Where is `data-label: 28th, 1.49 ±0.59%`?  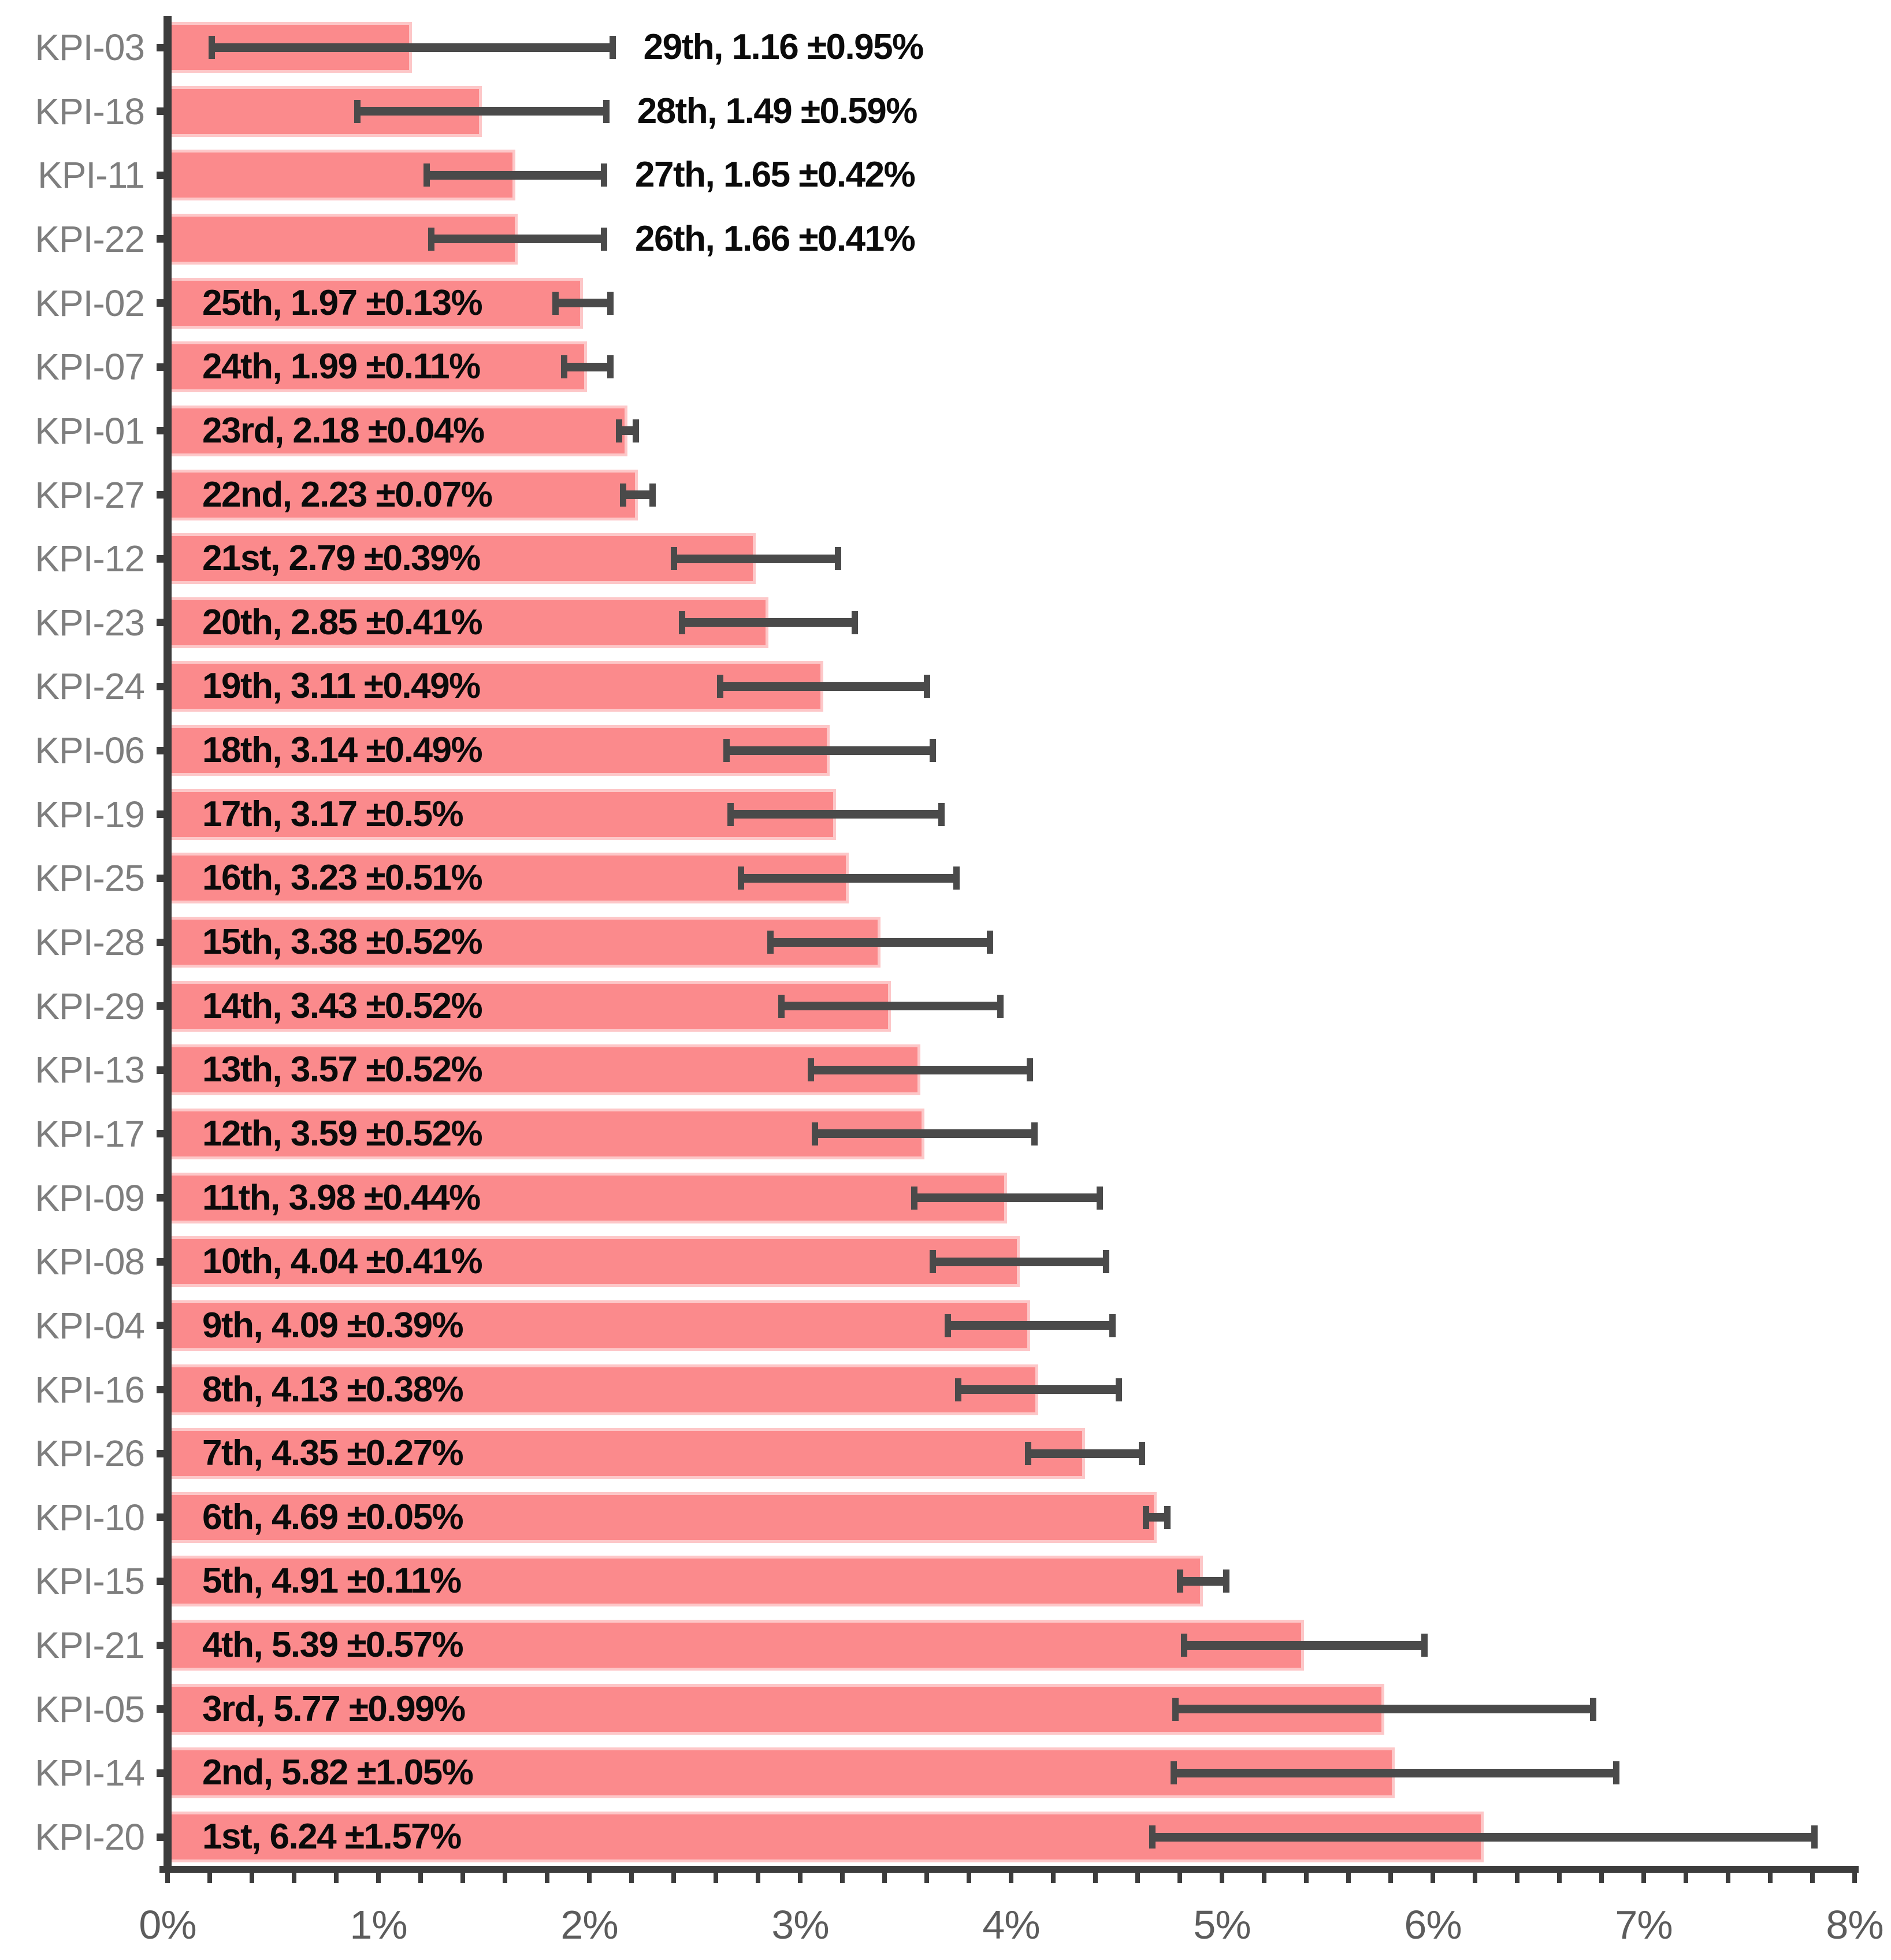
data-label: 28th, 1.49 ±0.59% is located at coordinates (777, 111).